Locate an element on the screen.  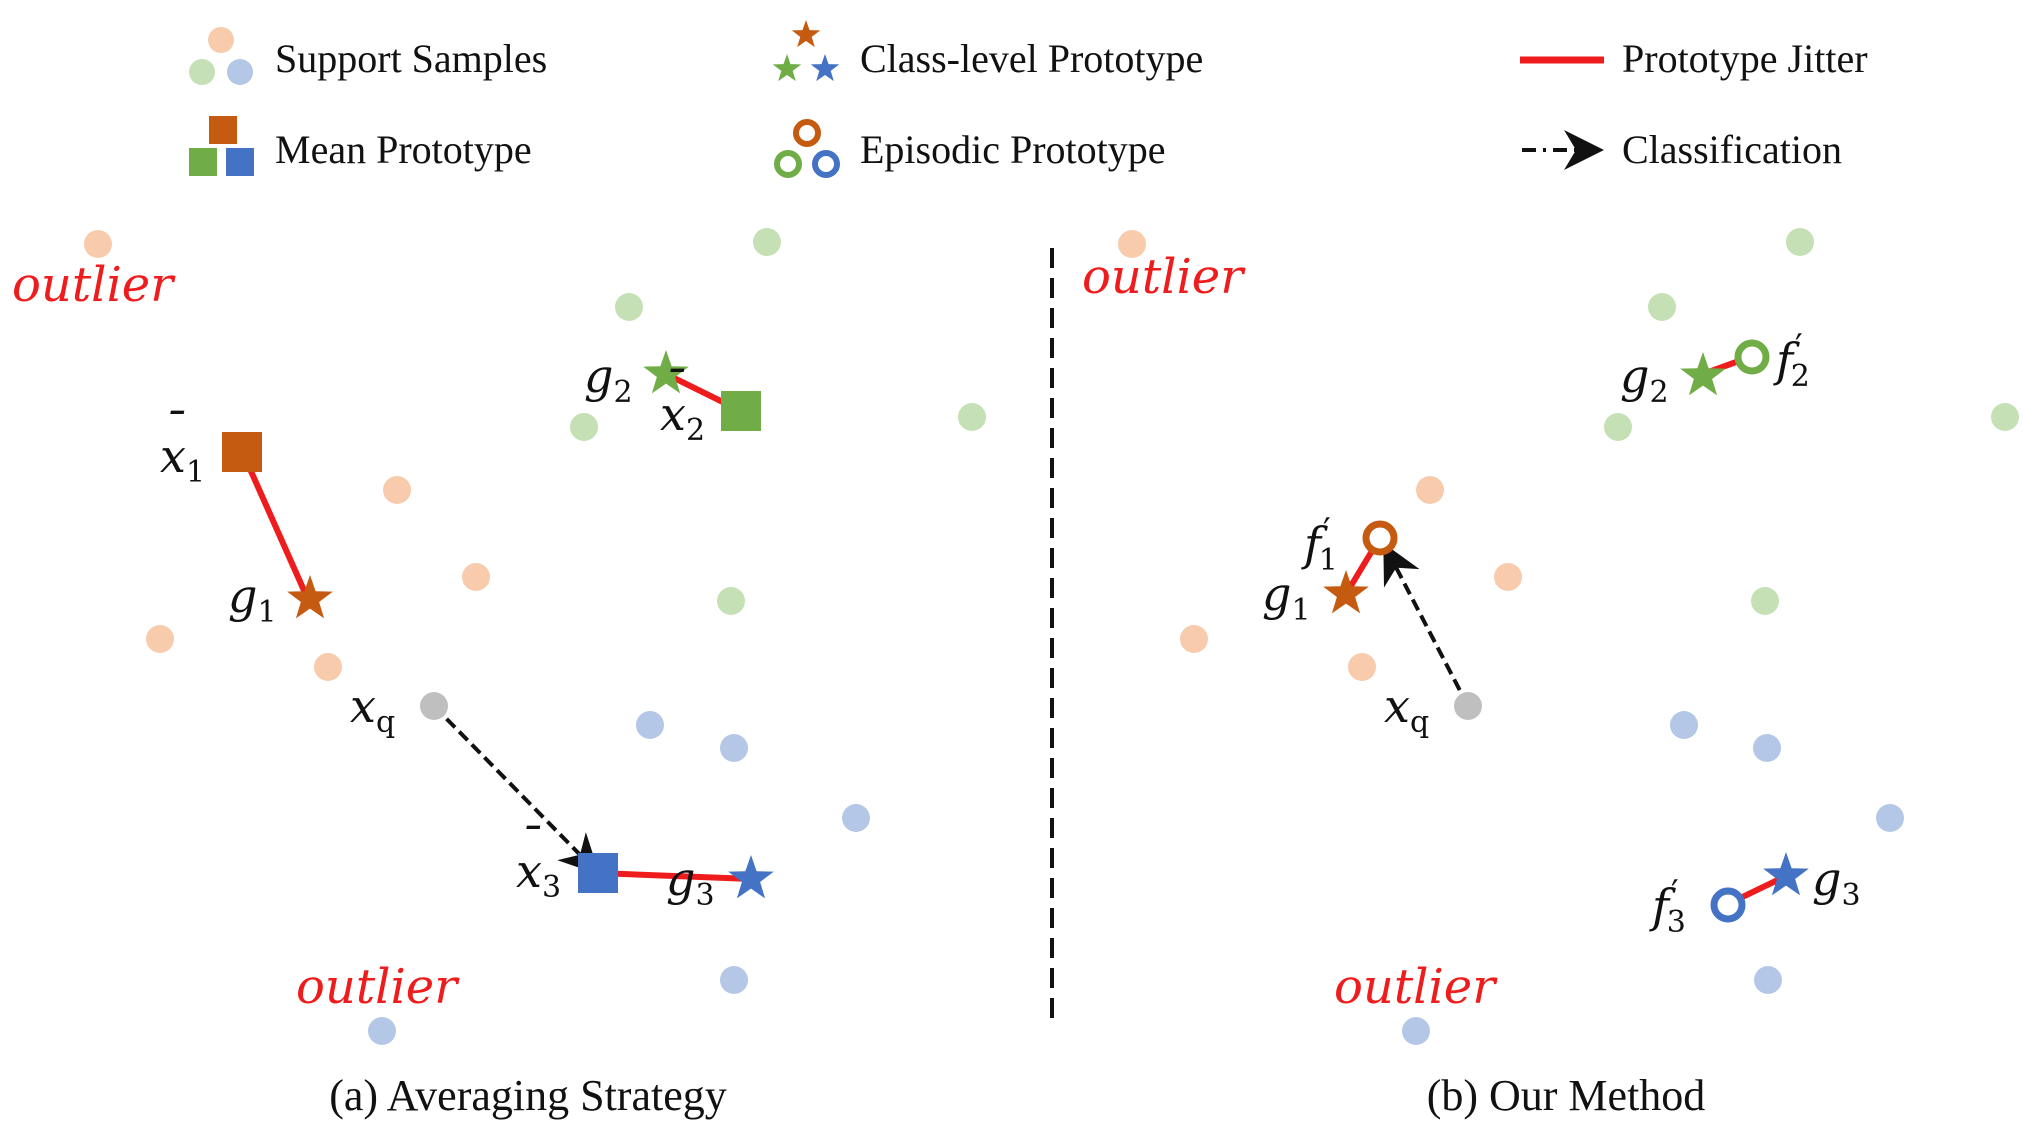
panel-b-label-g3: g3 is located at coordinates (1836, 882).